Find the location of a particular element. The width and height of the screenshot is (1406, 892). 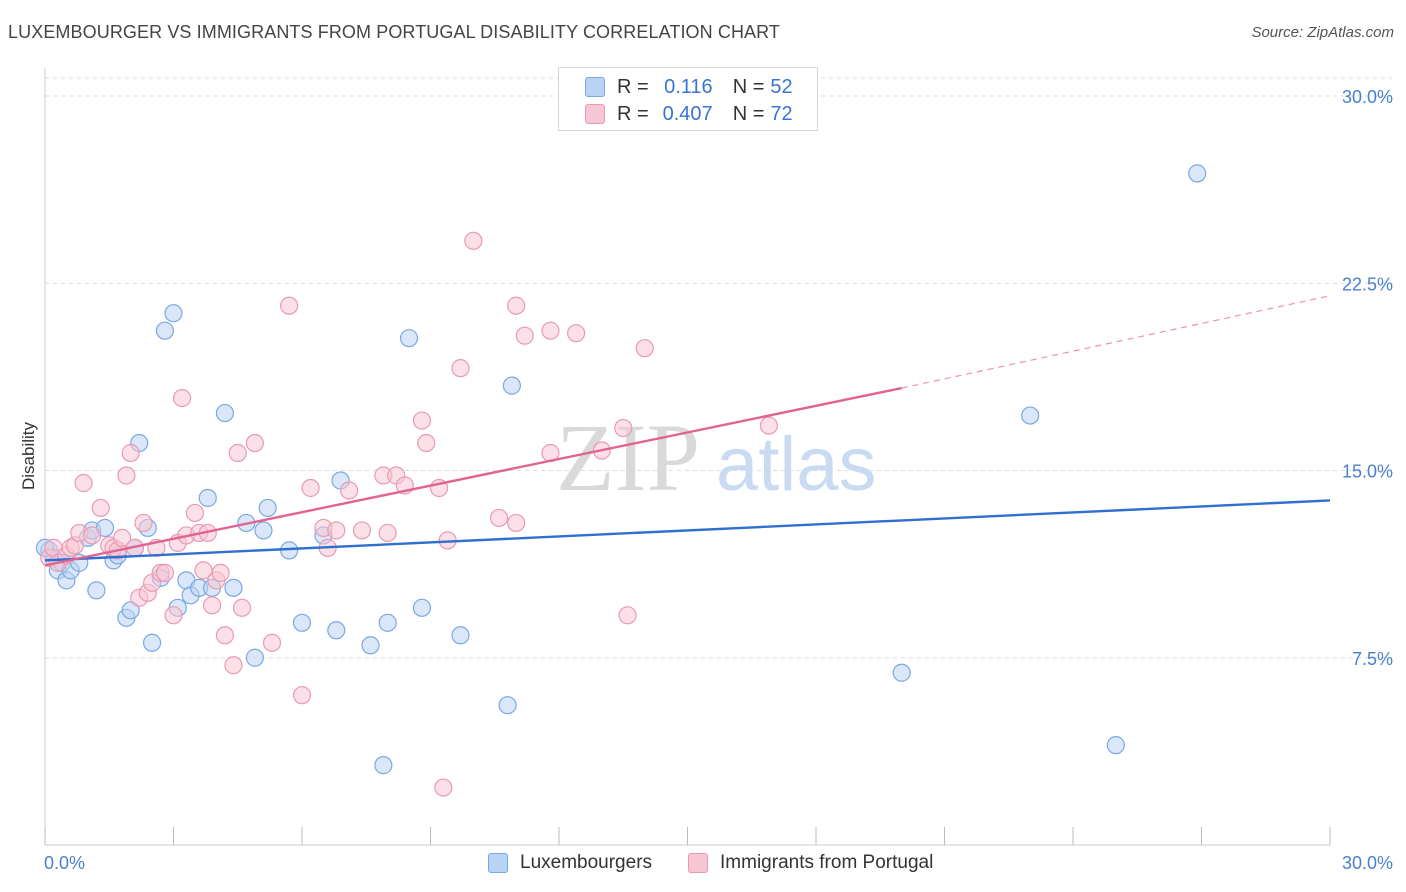

legend-row-luxembourgers: R = 0.116 N = 52 is located at coordinates (689, 87).